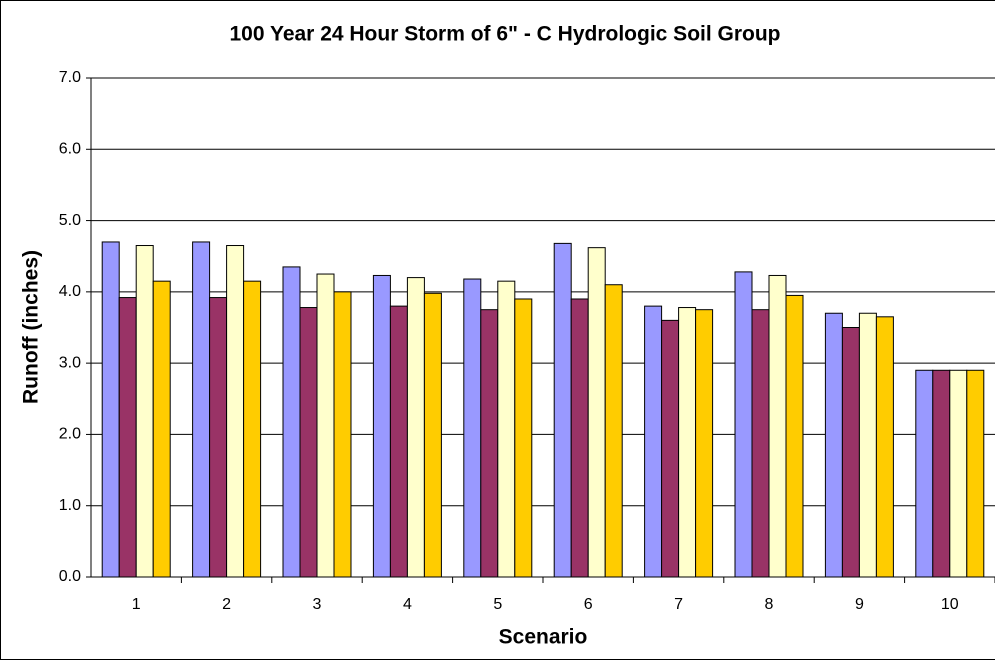 This screenshot has height=661, width=995. What do you see at coordinates (950, 604) in the screenshot?
I see `x-tick-label: 10` at bounding box center [950, 604].